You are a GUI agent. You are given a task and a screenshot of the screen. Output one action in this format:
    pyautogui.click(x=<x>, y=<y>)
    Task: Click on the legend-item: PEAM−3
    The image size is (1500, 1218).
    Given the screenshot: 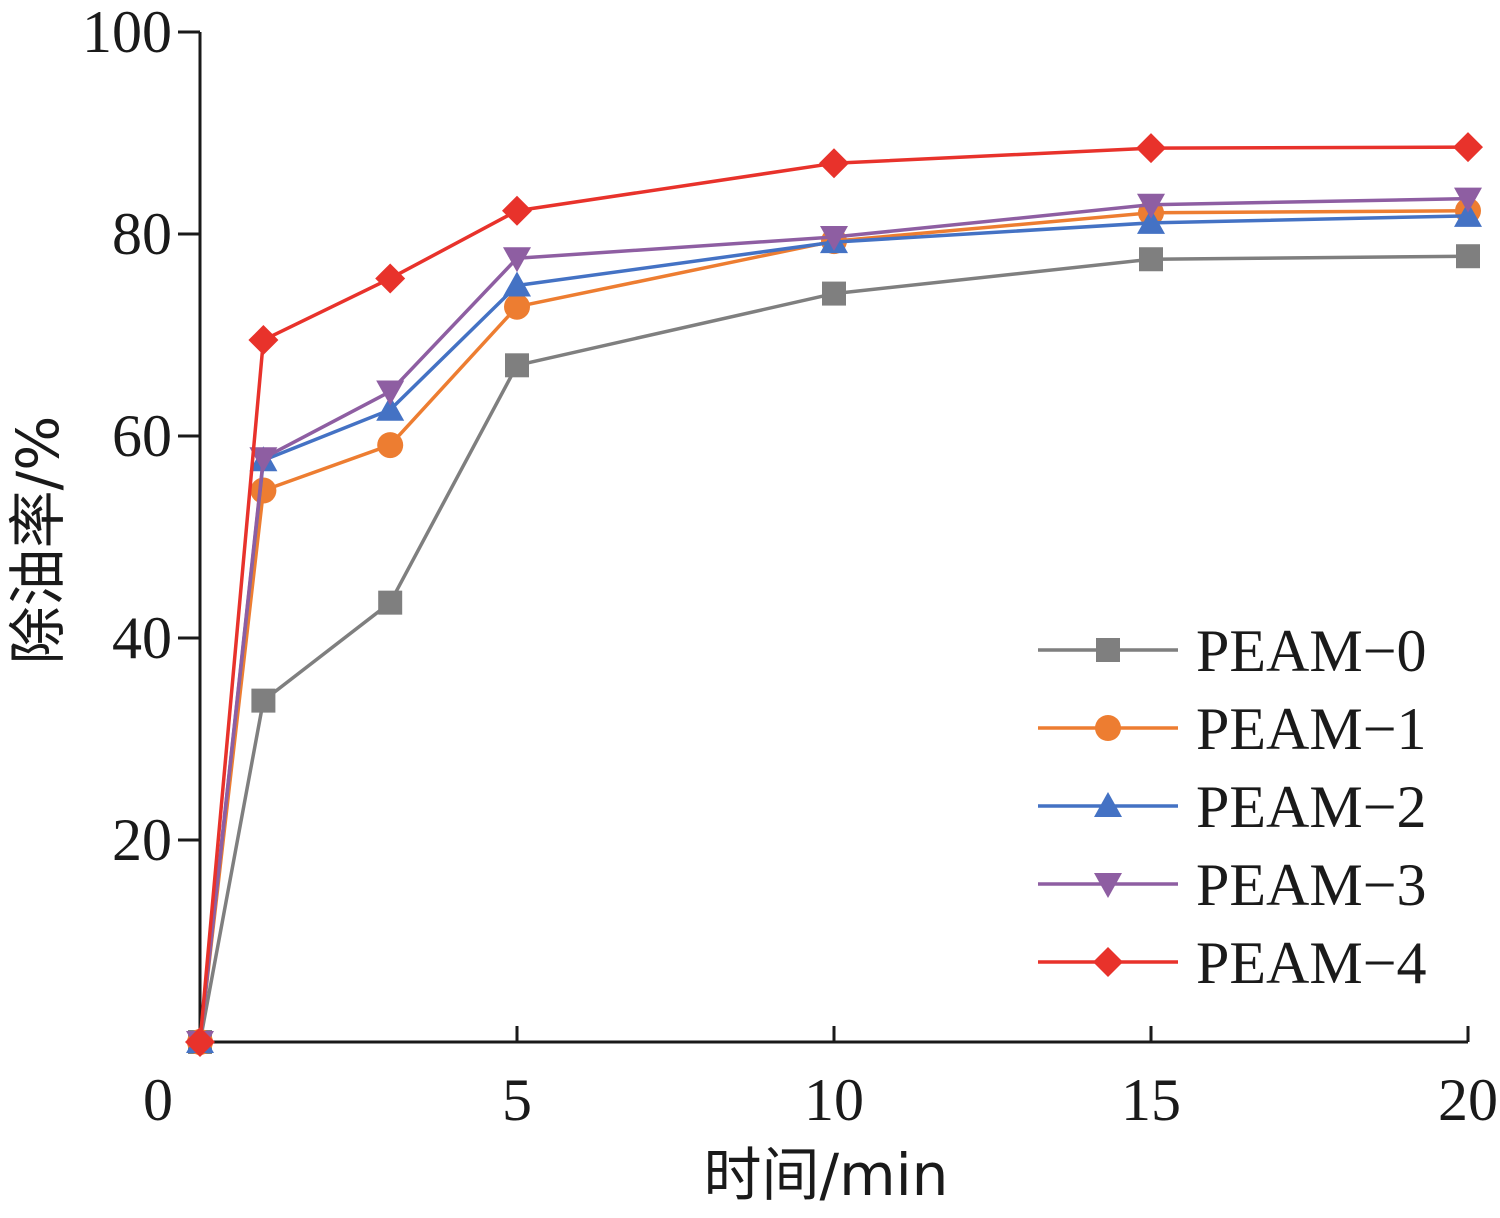 What is the action you would take?
    pyautogui.click(x=1232, y=885)
    